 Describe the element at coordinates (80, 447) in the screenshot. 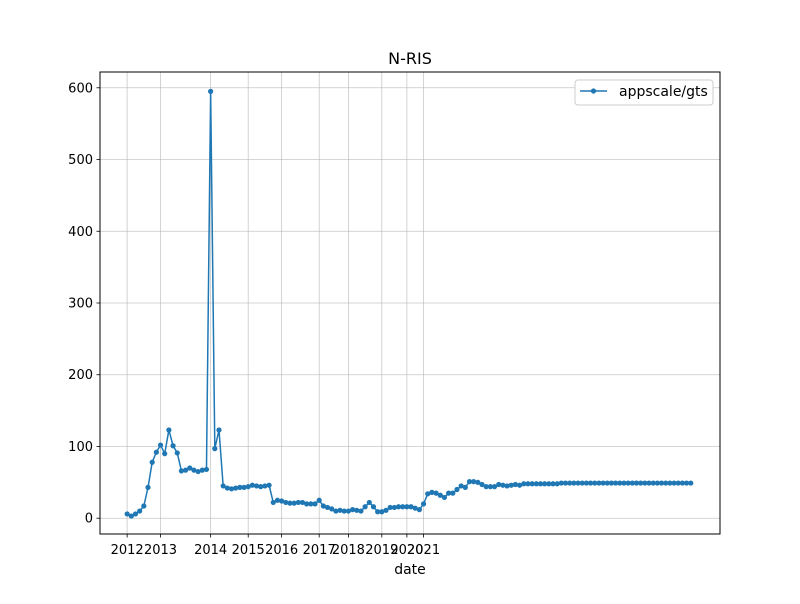

I see `y-tick-label: 100` at that location.